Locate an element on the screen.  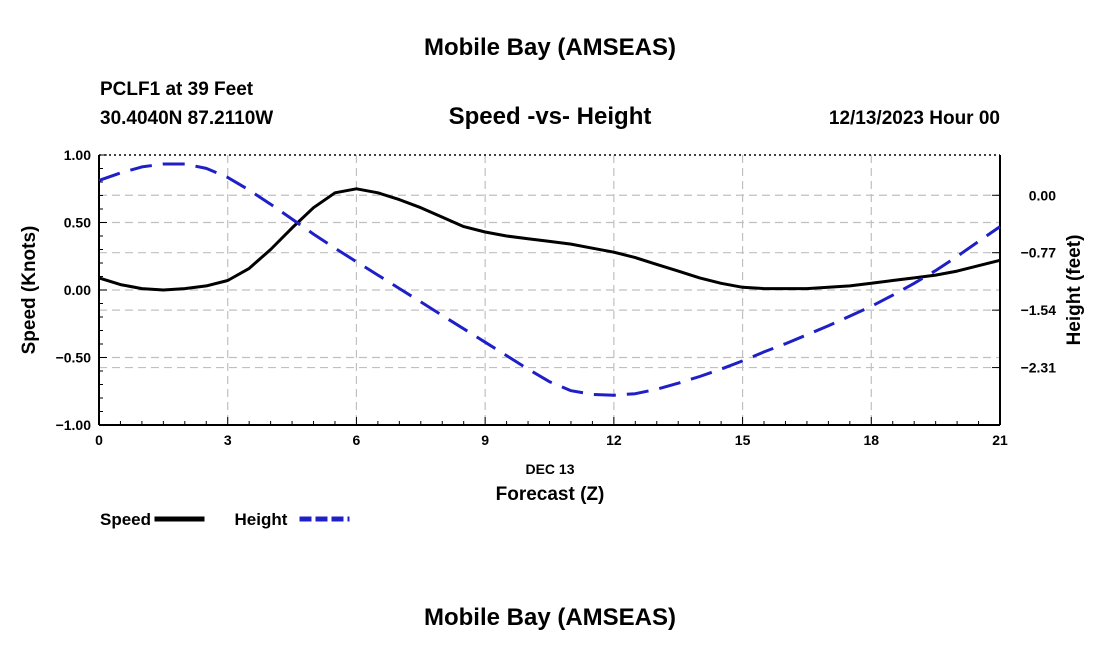
series-speed-line is located at coordinates (549, 239).